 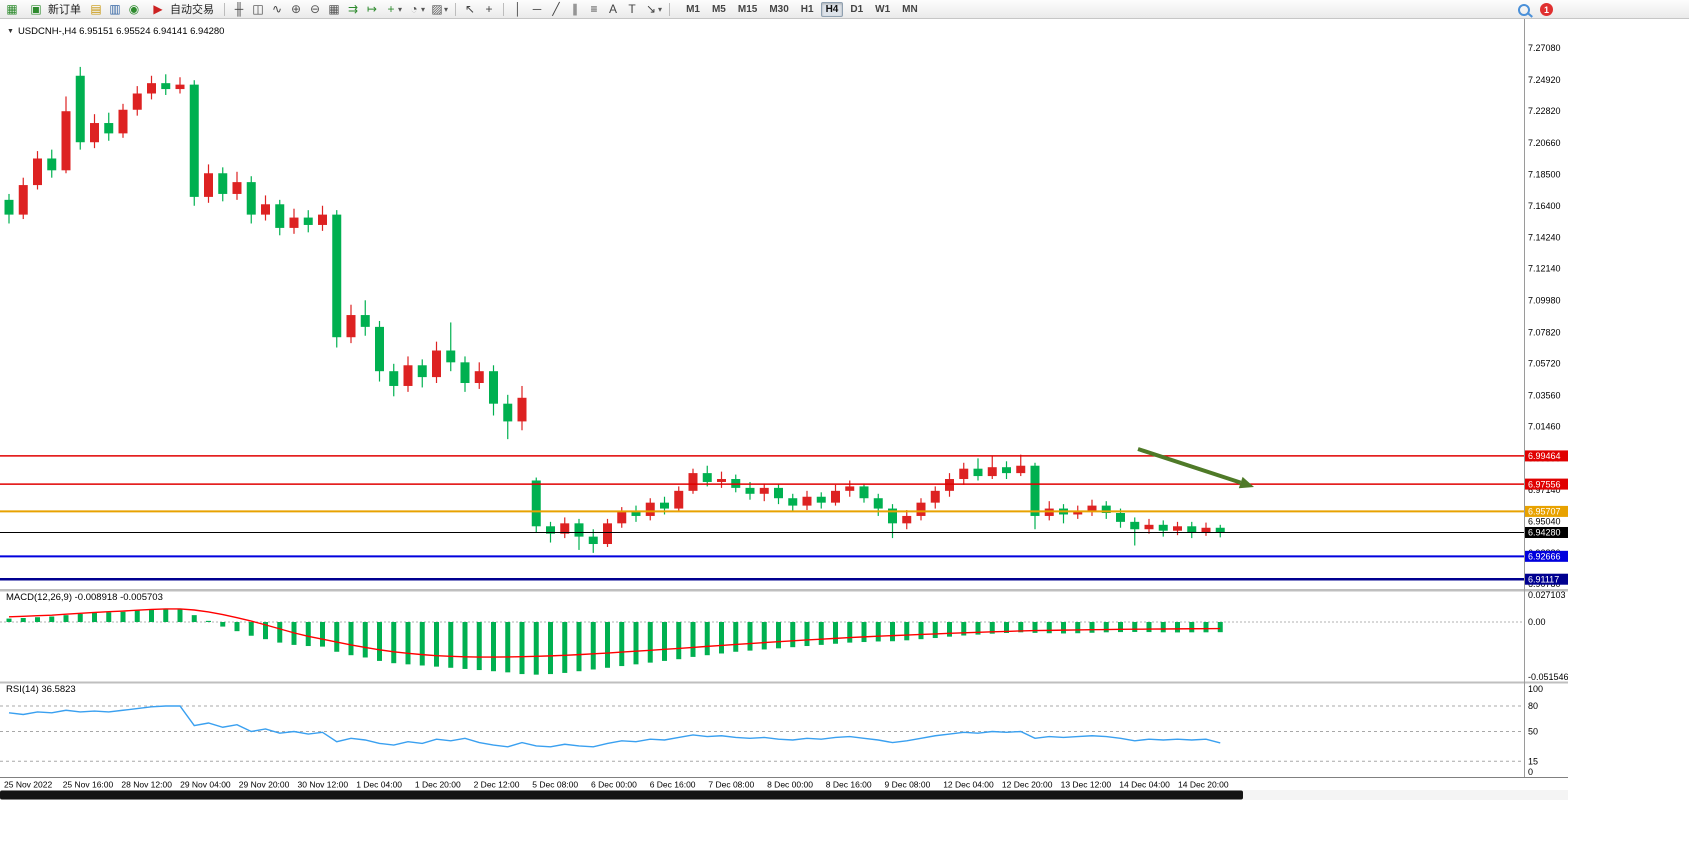 What do you see at coordinates (778, 9) in the screenshot?
I see `timeframe-button-m30: M30` at bounding box center [778, 9].